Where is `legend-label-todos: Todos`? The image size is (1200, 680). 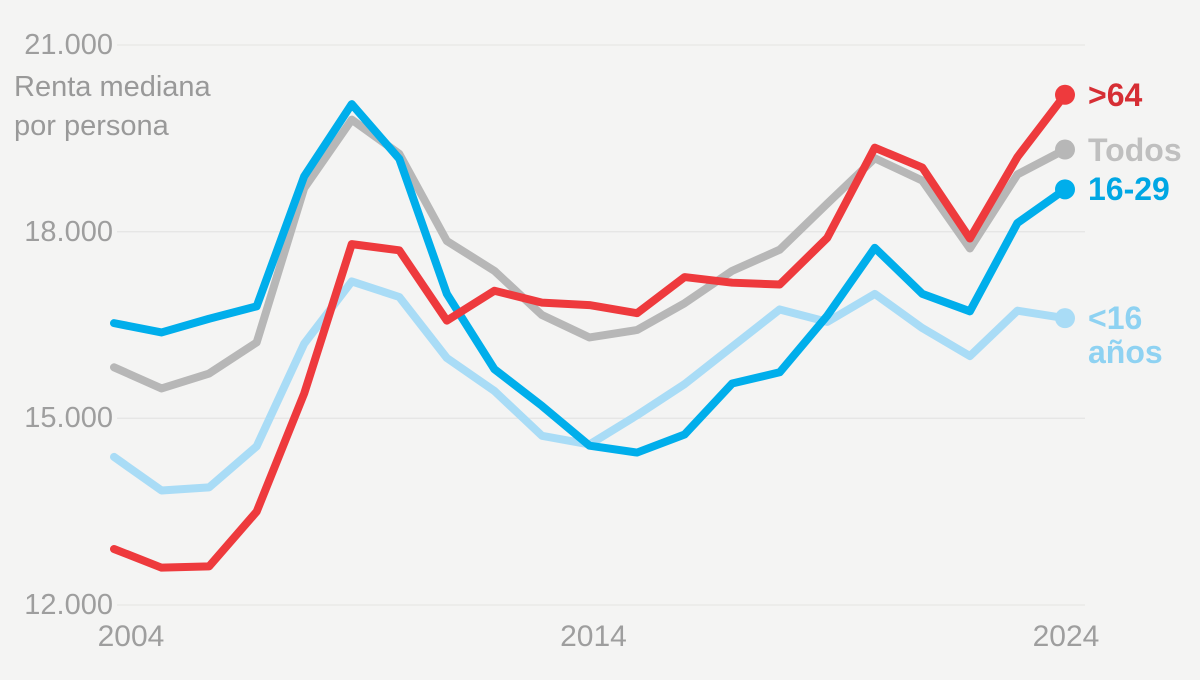 legend-label-todos: Todos is located at coordinates (1135, 149).